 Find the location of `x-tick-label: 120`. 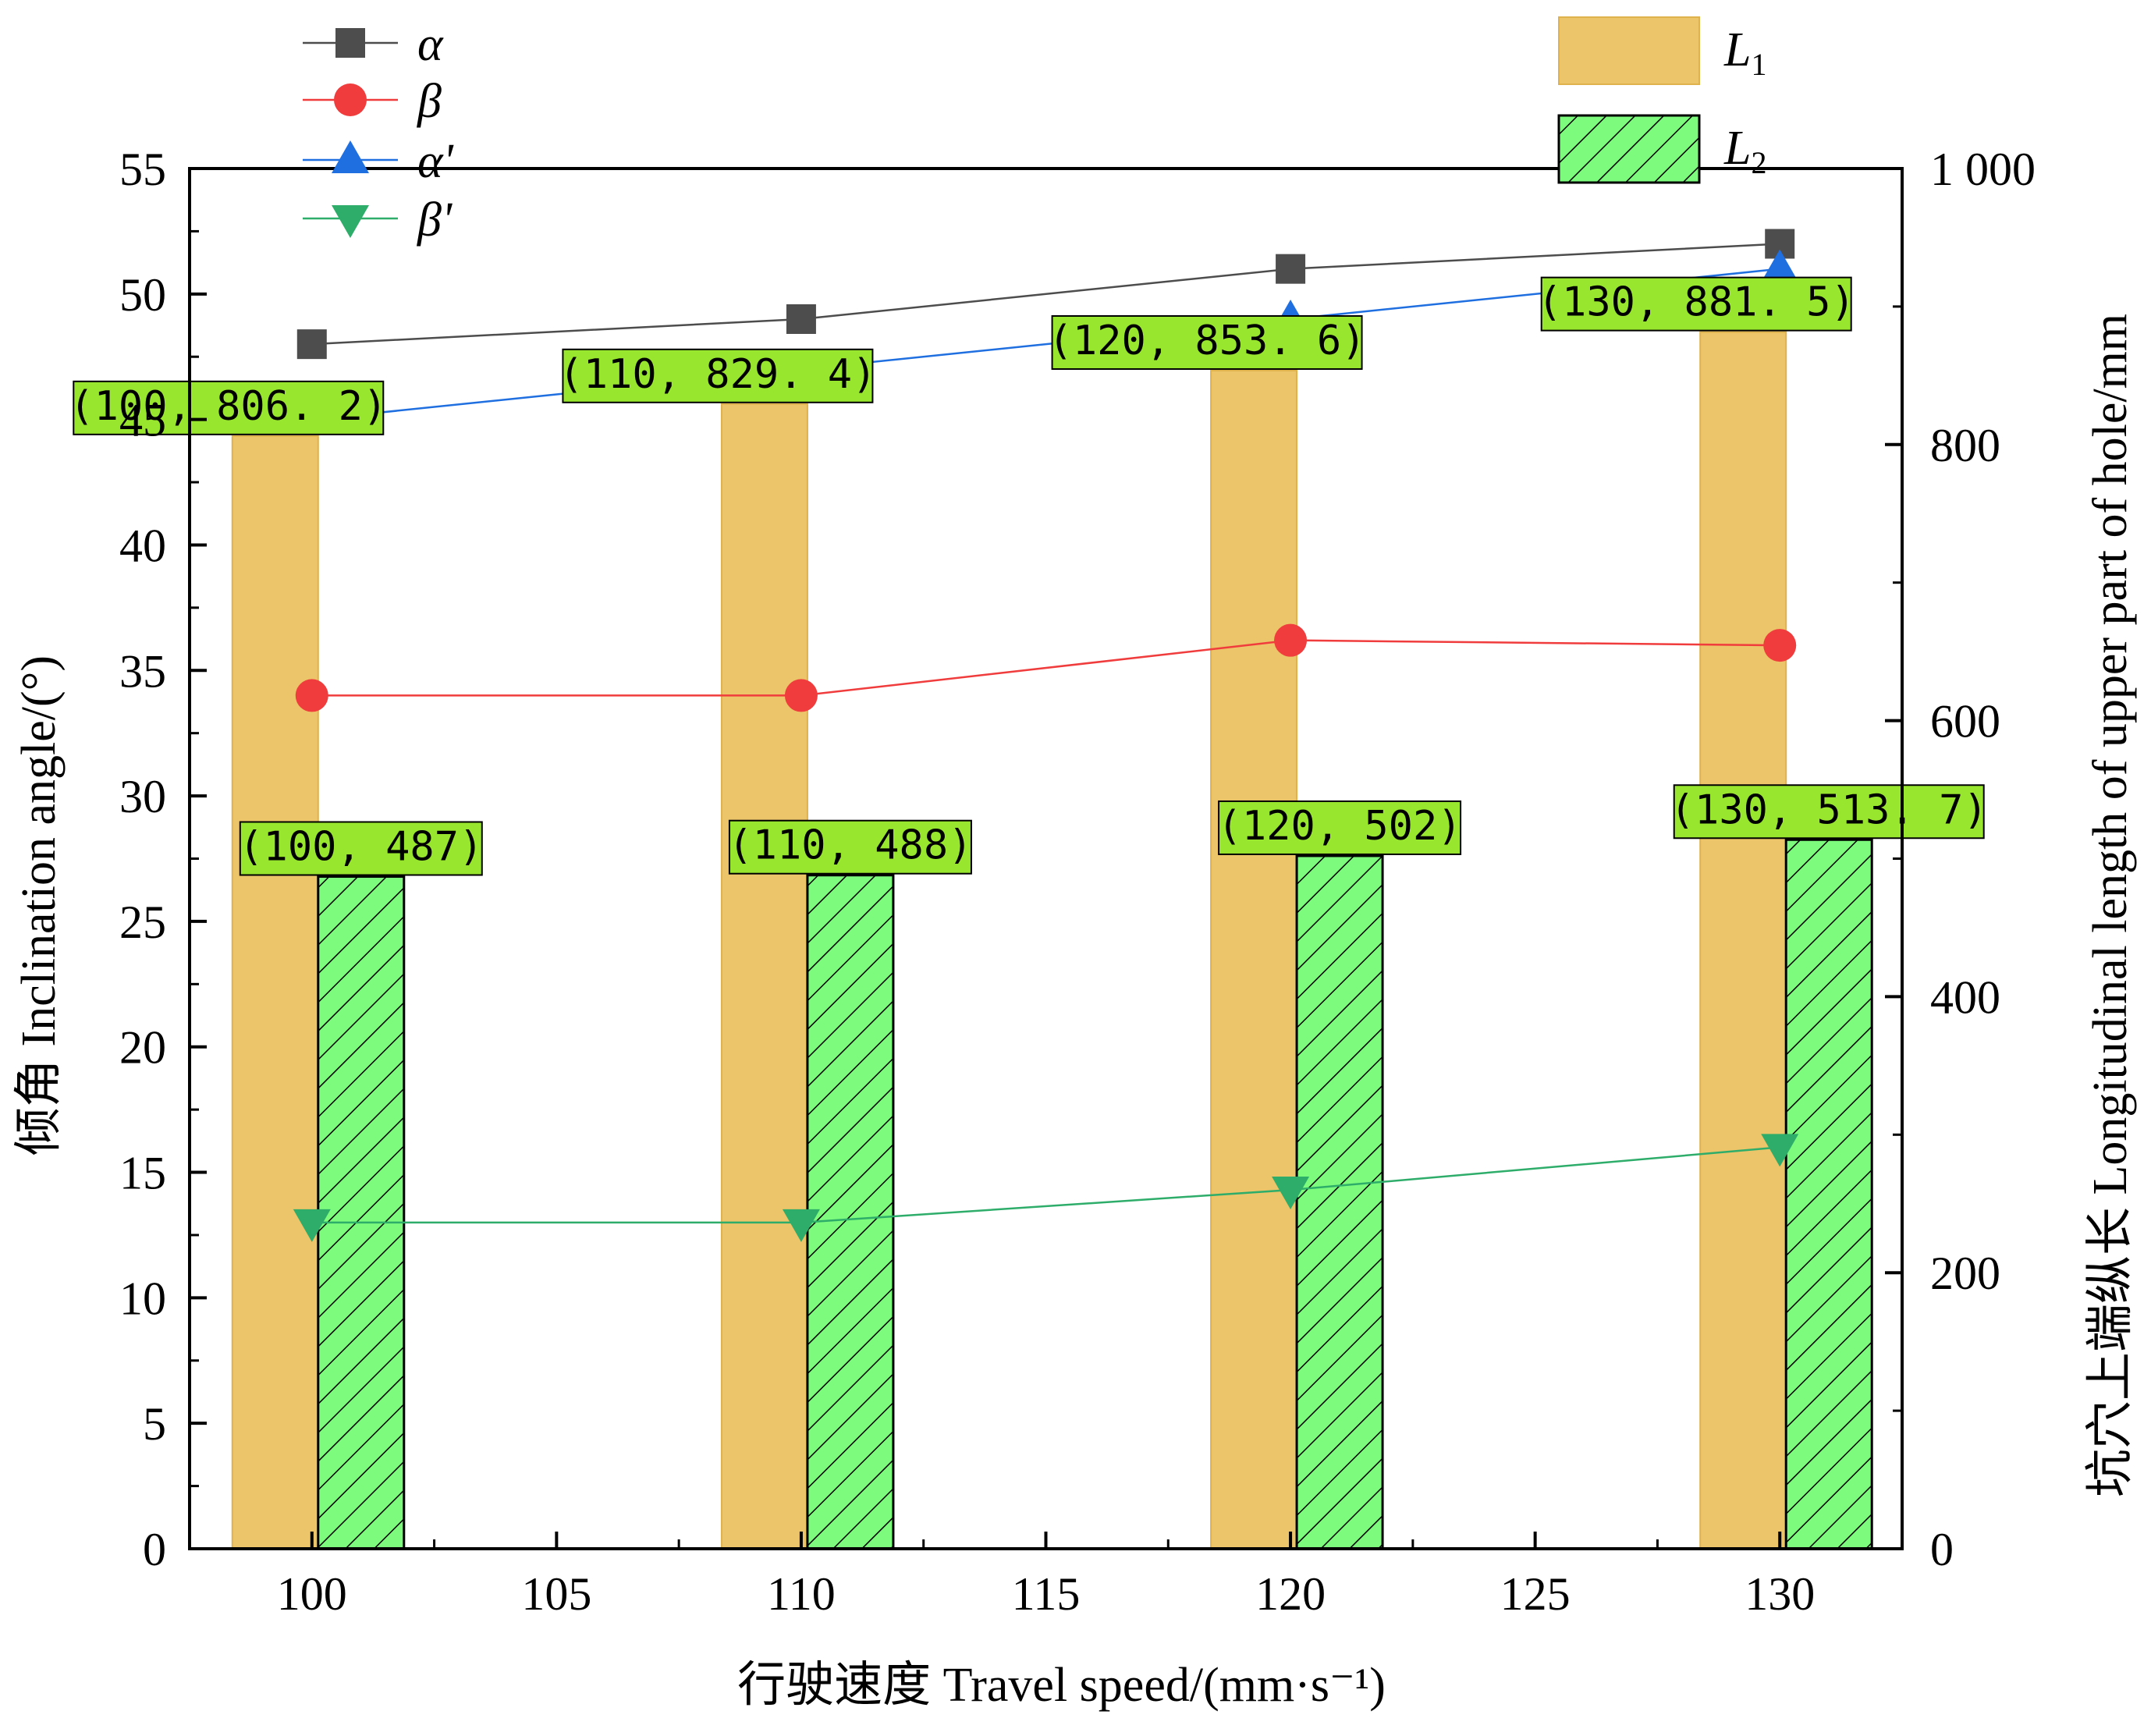

x-tick-label: 120 is located at coordinates (1290, 1594).